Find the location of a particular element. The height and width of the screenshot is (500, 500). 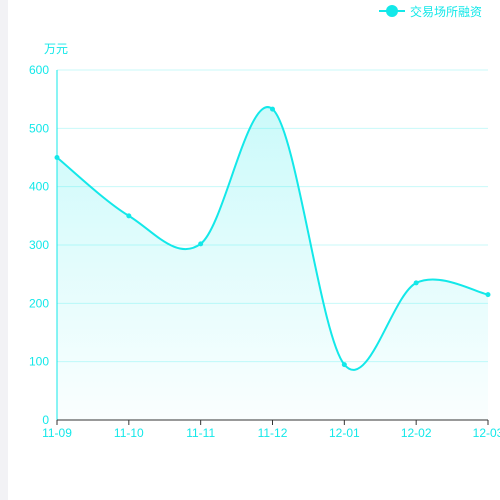

x-axis-ticks: 11-09 11-10 11-11 11-12 12-01 12-02 12-03 is located at coordinates (271, 430).